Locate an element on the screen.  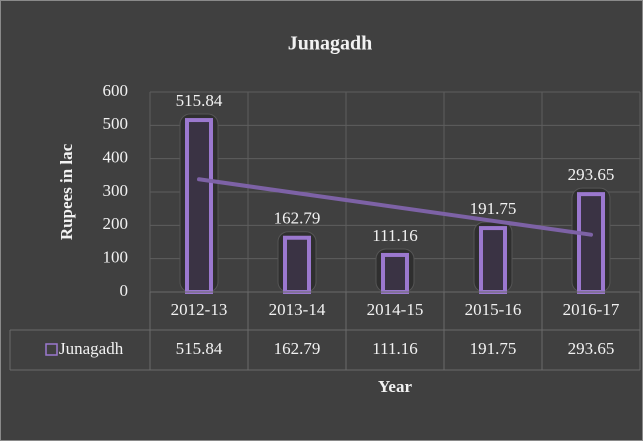
table-value: 162.79 is located at coordinates (297, 348).